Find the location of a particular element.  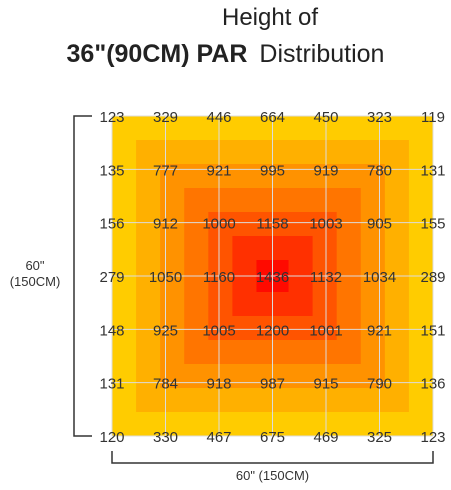

par-value-label: 1158 is located at coordinates (272, 224).